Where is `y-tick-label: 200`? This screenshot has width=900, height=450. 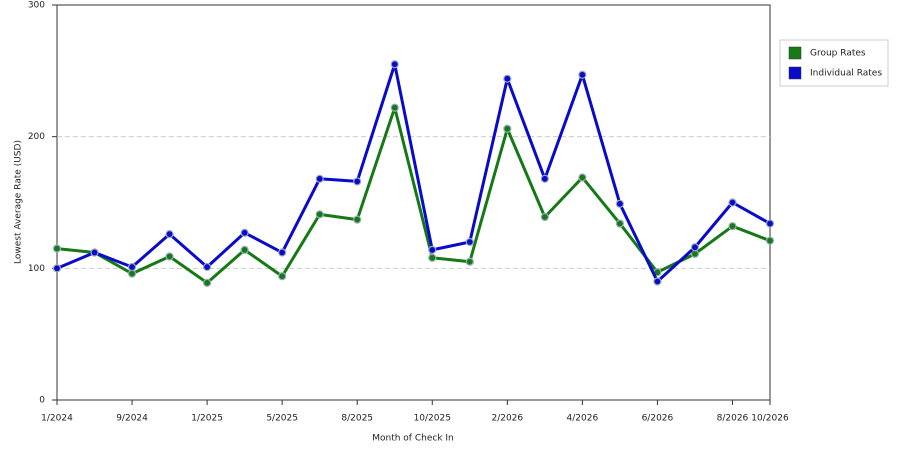 y-tick-label: 200 is located at coordinates (36, 137).